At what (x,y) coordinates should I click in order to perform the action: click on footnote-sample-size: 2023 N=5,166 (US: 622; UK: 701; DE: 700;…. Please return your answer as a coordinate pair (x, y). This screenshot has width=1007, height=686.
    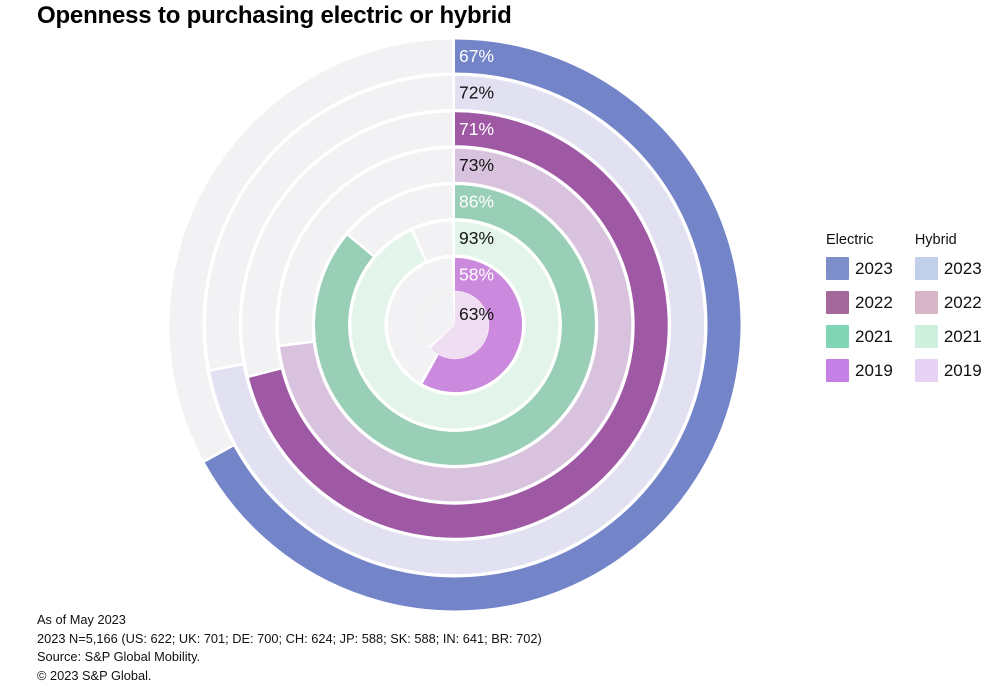
    Looking at the image, I should click on (289, 638).